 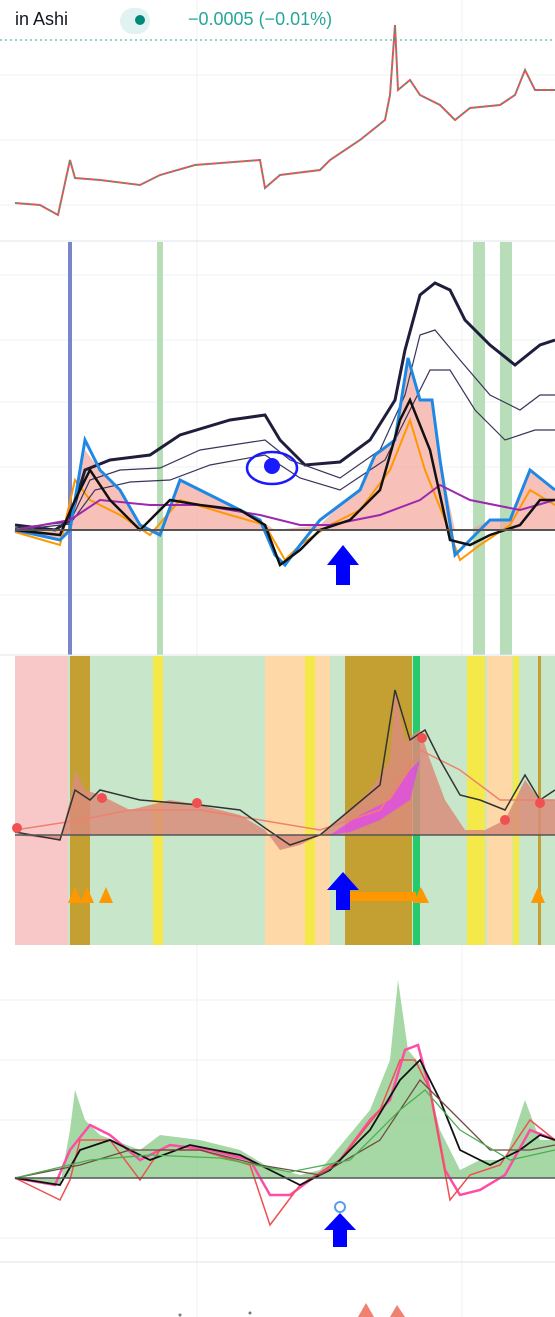 I want to click on price-candles-up, so click(x=284, y=120).